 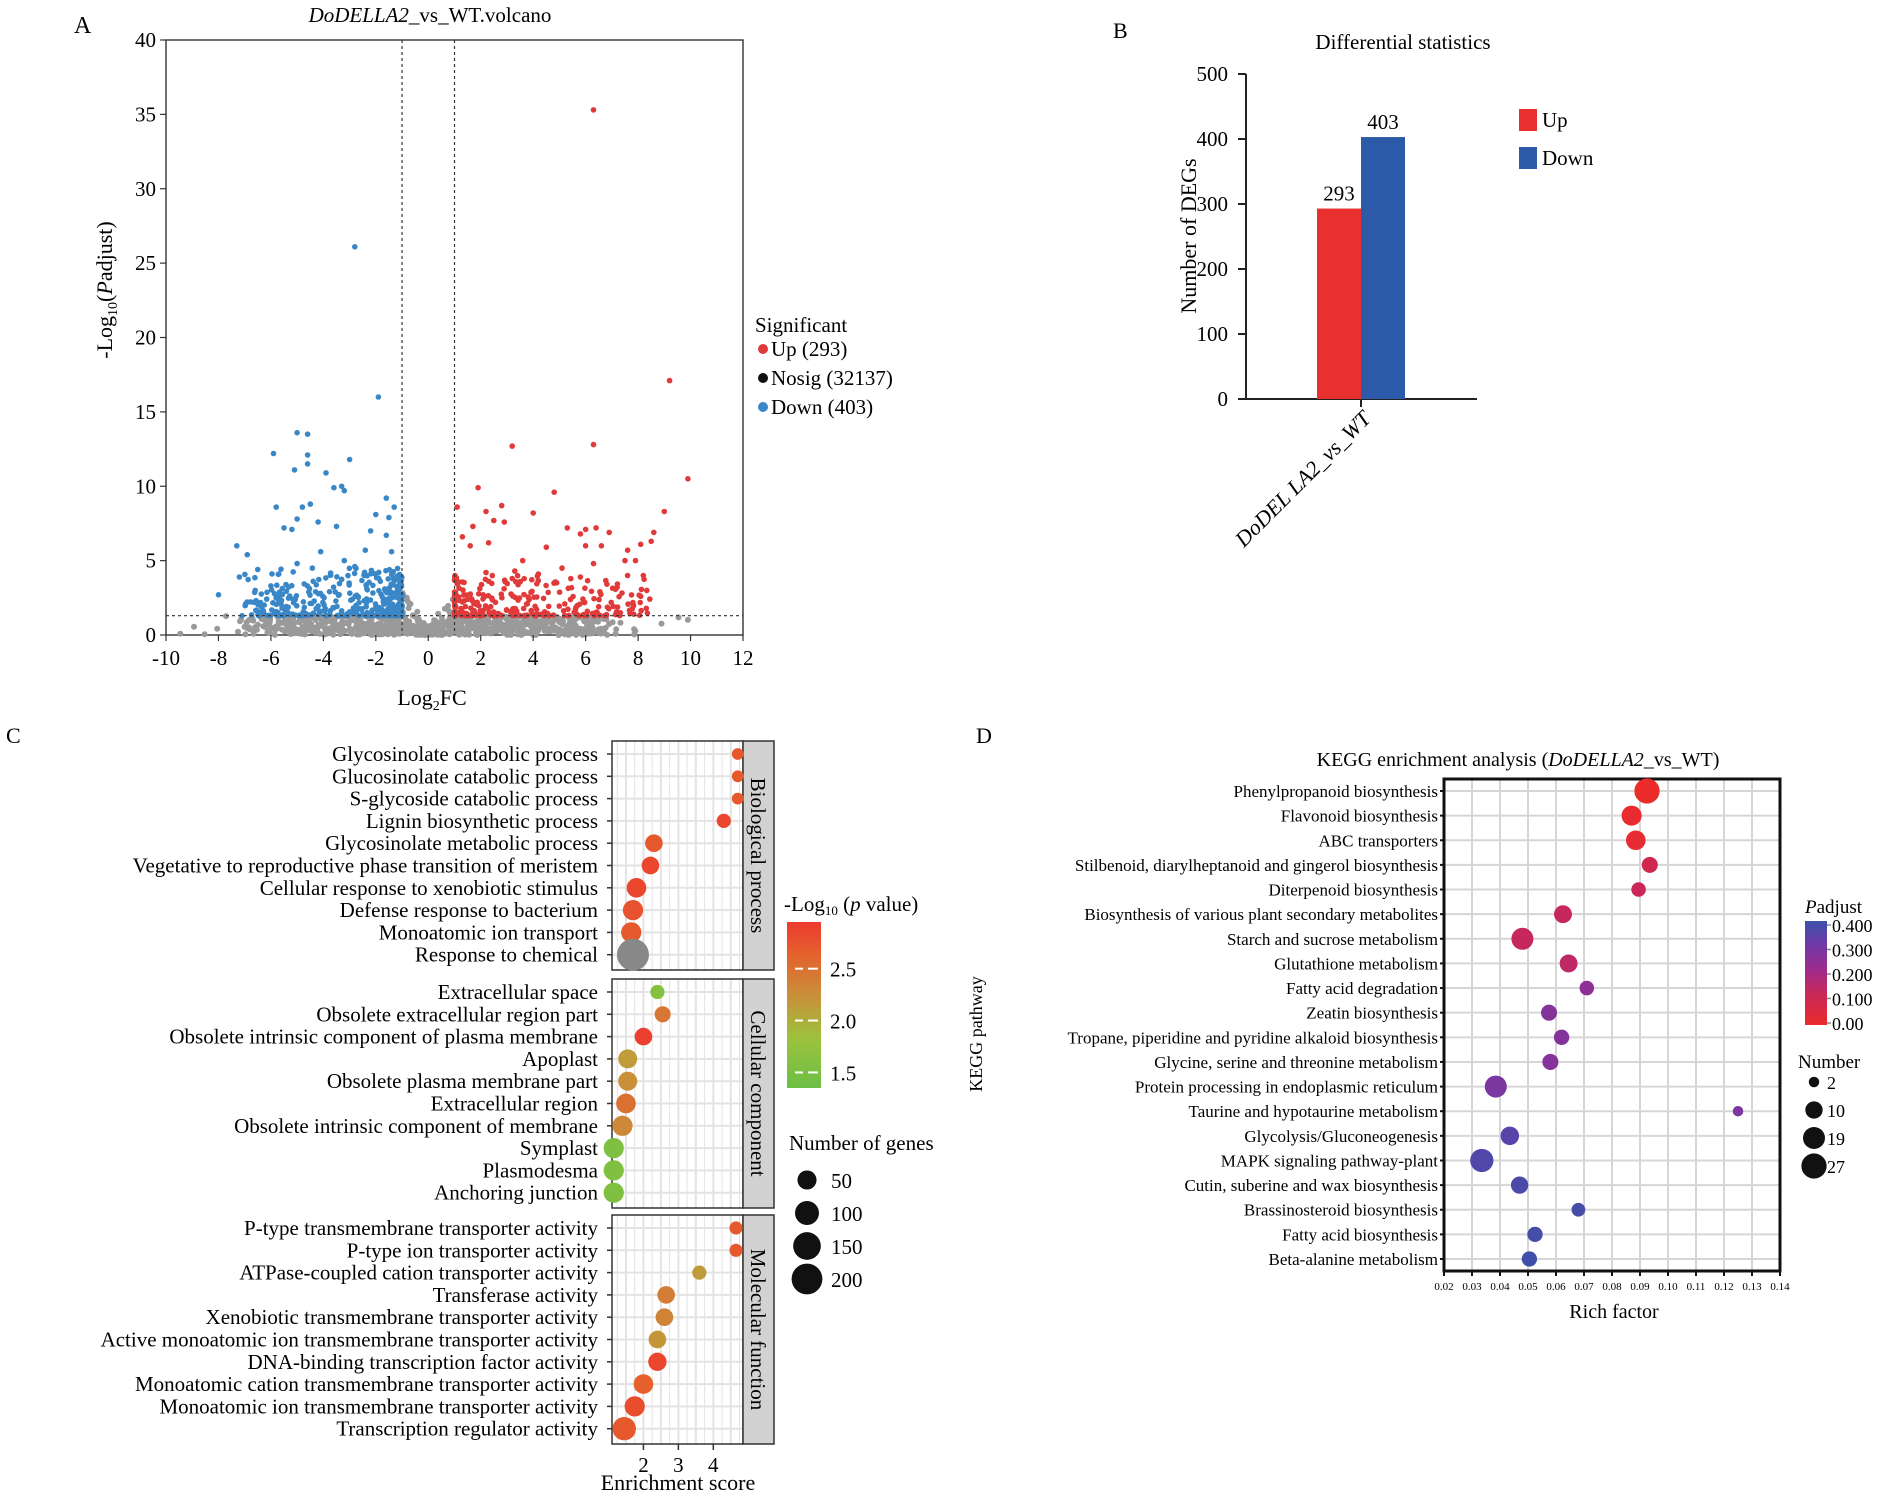 I want to click on go-term-label: P-type ion transporter activity, so click(x=473, y=1250).